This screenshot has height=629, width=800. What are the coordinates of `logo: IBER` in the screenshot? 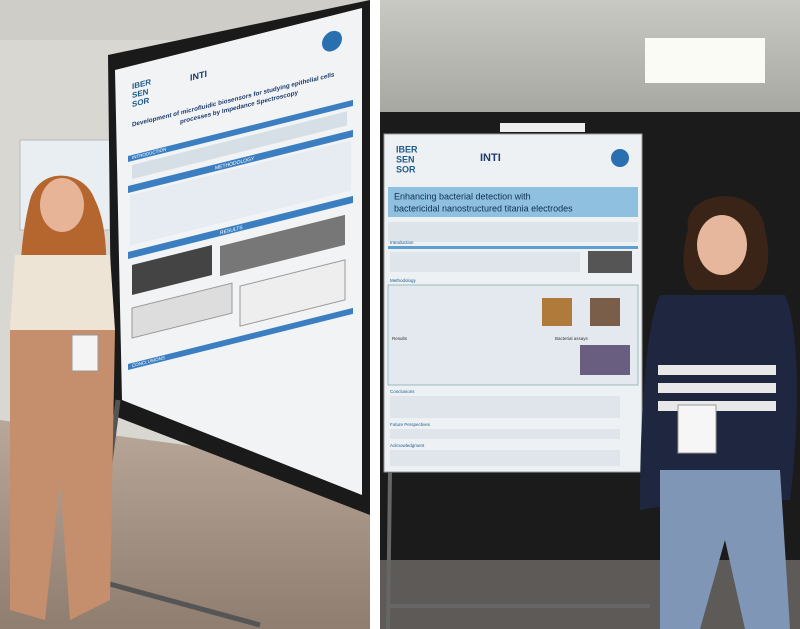 It's located at (407, 149).